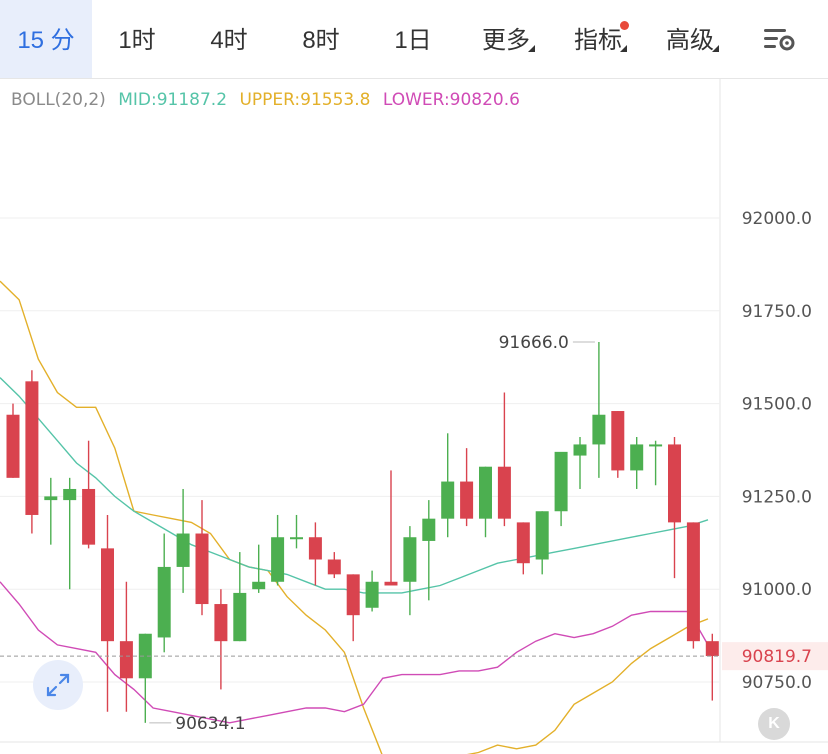 The height and width of the screenshot is (754, 828). Describe the element at coordinates (624, 25) in the screenshot. I see `notification-dot-icon` at that location.